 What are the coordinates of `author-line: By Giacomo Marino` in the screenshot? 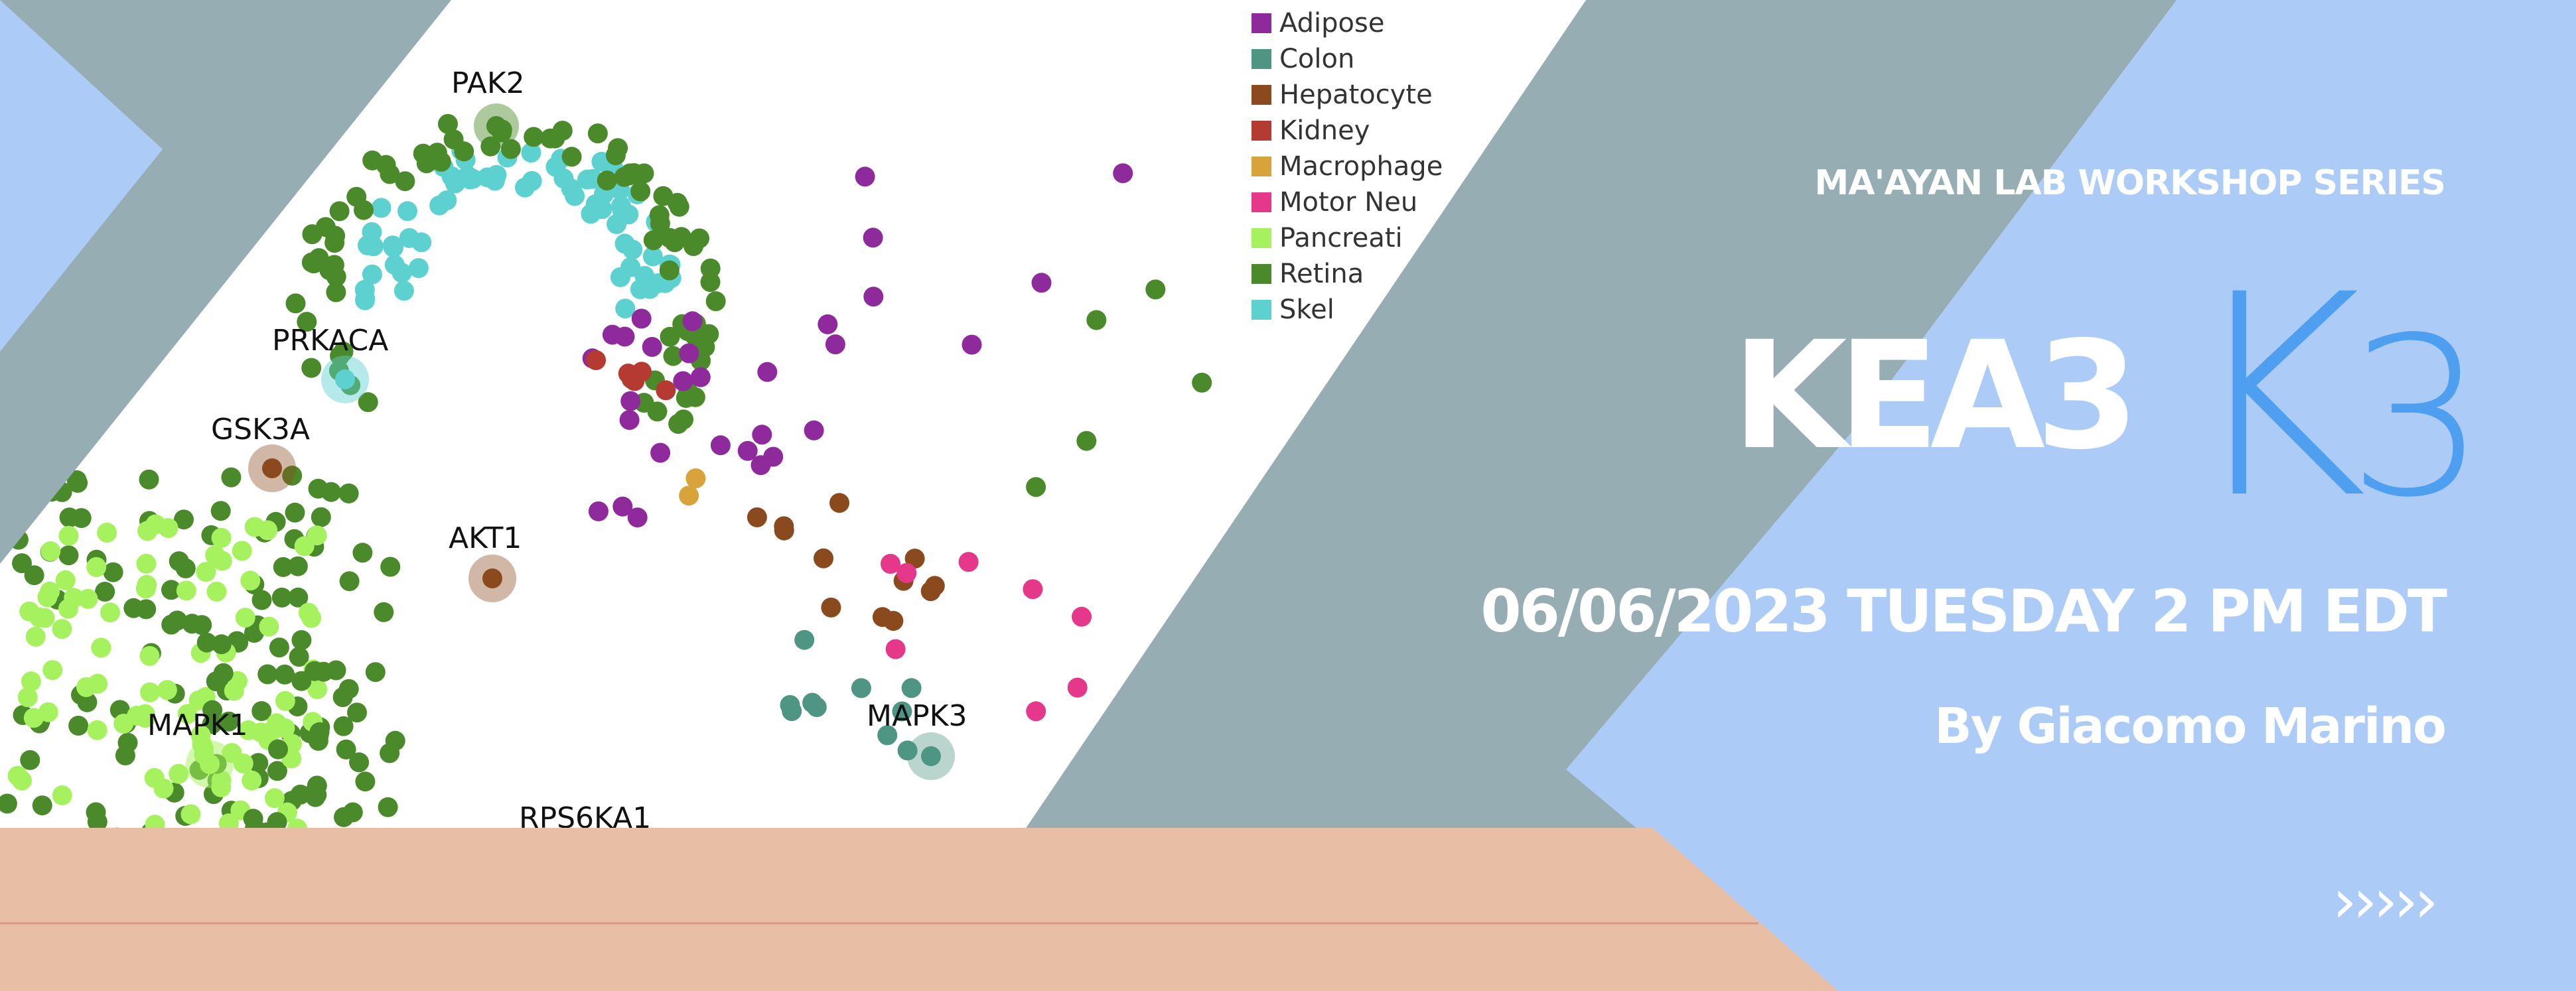 It's located at (2191, 726).